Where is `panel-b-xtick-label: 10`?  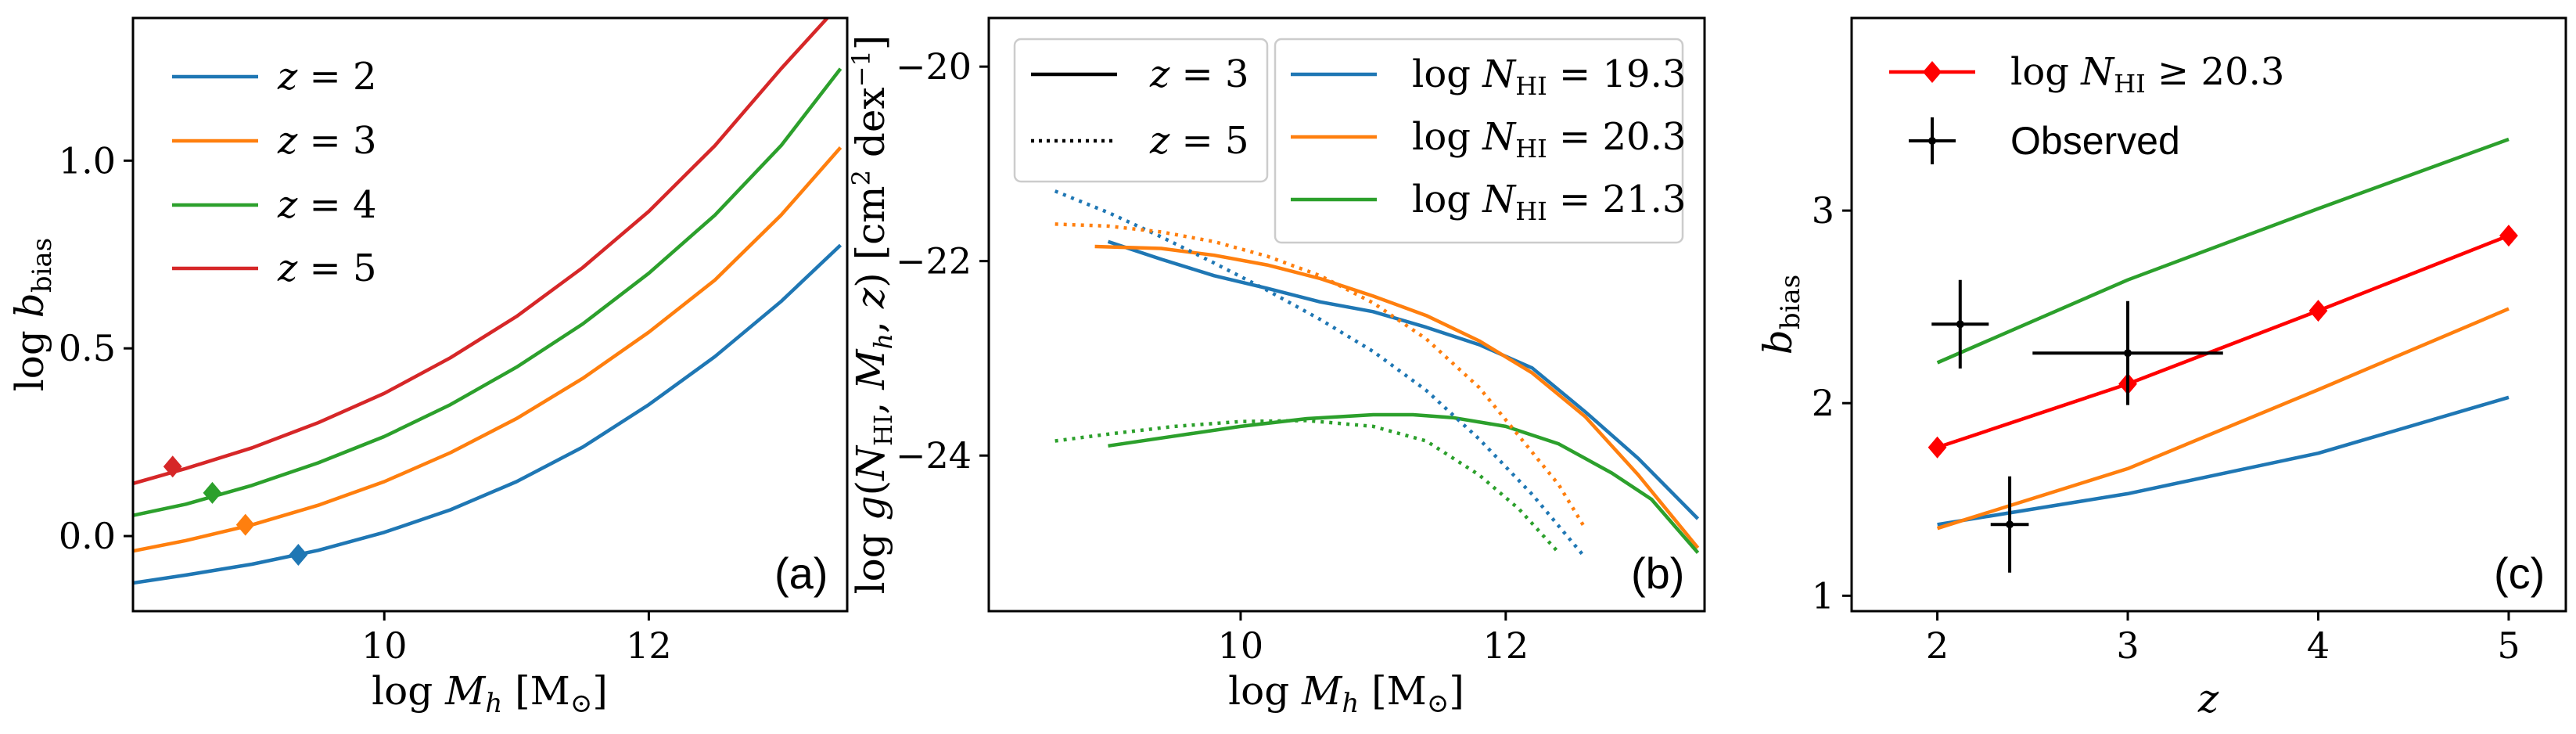
panel-b-xtick-label: 10 is located at coordinates (1241, 645).